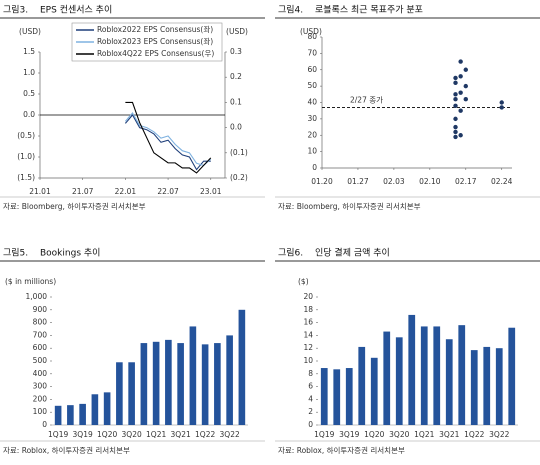 Image resolution: width=540 pixels, height=465 pixels. Describe the element at coordinates (324, 434) in the screenshot. I see `x-tick-label: 1Q19` at that location.